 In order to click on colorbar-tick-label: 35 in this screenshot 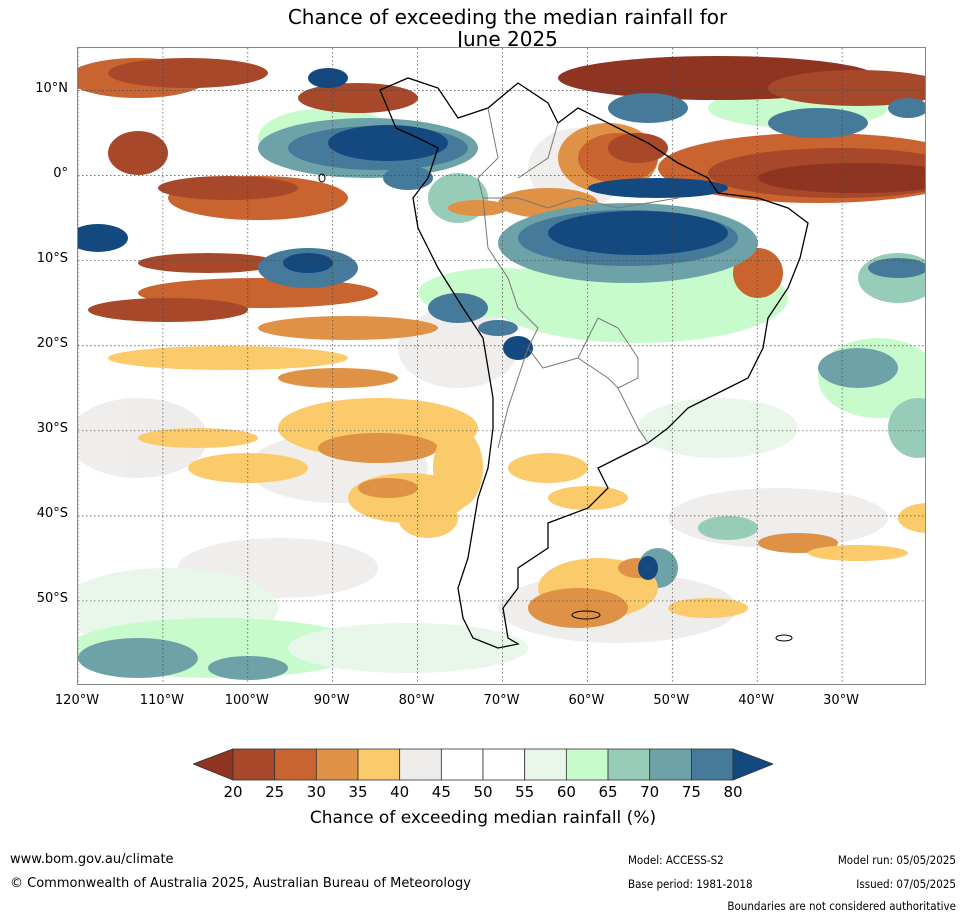, I will do `click(358, 792)`.